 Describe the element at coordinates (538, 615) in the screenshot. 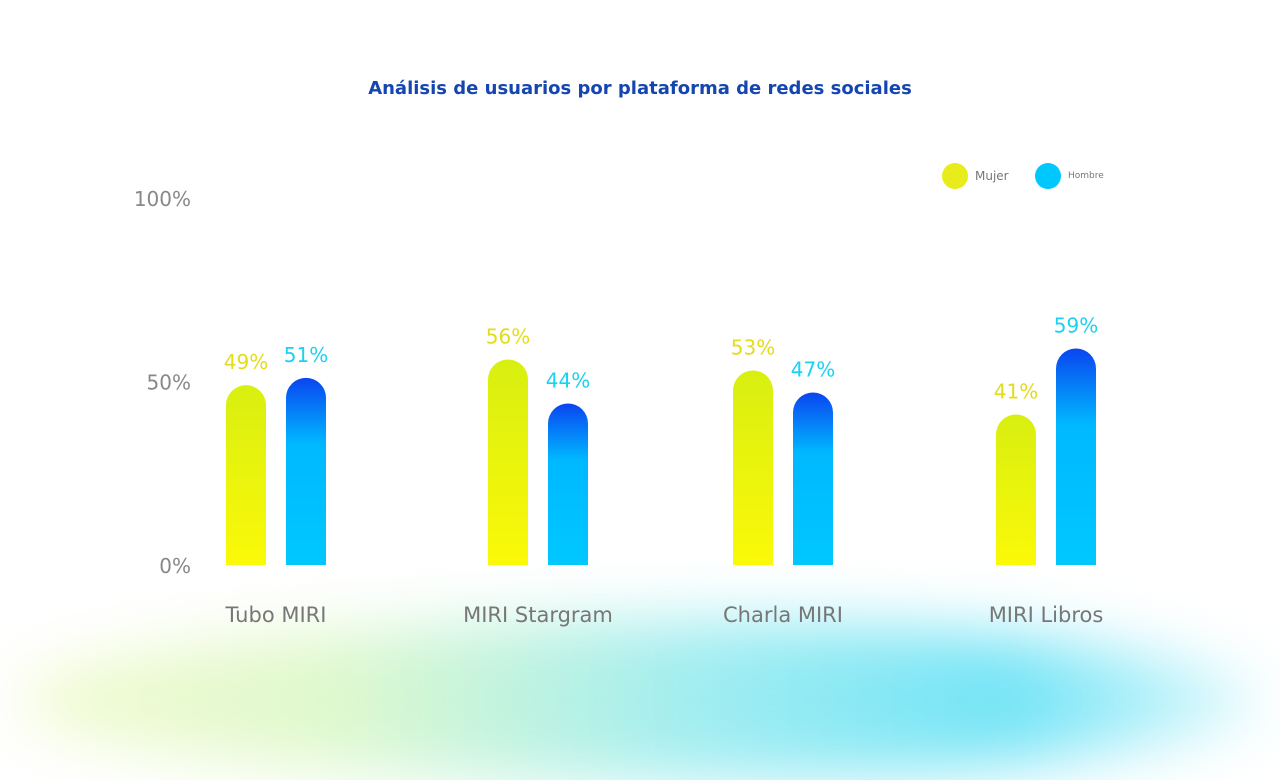

I see `x-tick-label: MIRI Stargram` at that location.